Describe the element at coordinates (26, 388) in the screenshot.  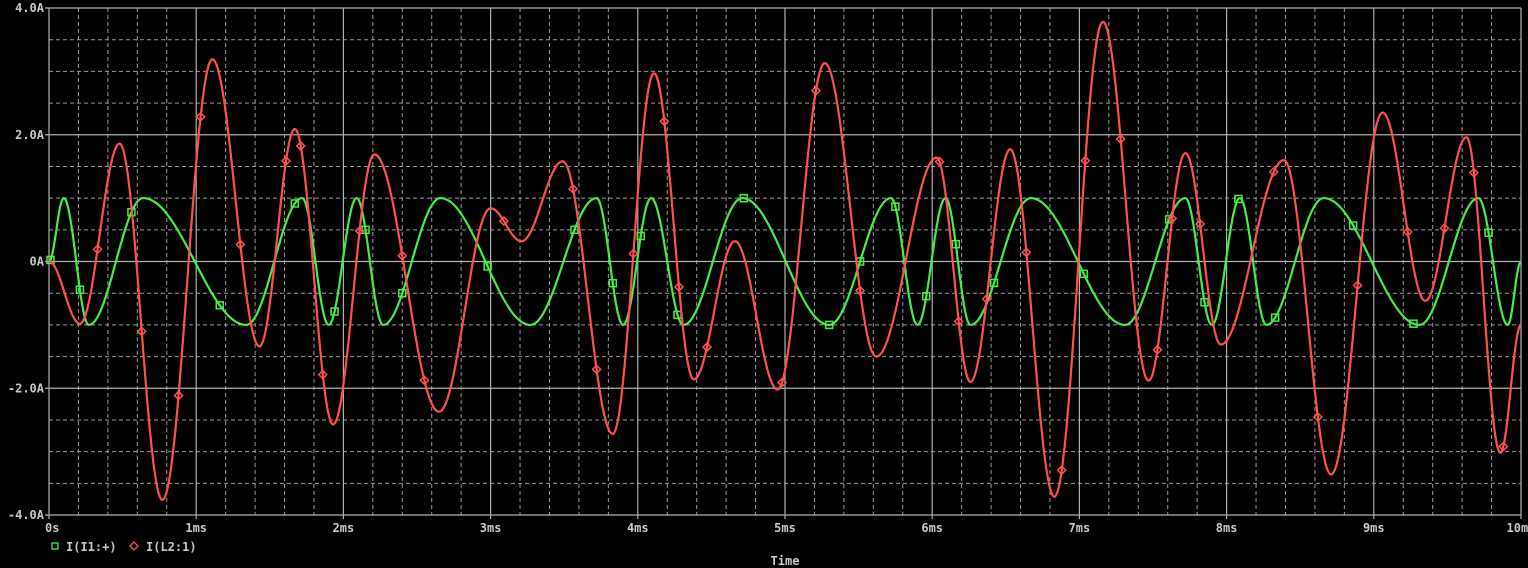
I see `y-tick-label: -2.0A` at that location.